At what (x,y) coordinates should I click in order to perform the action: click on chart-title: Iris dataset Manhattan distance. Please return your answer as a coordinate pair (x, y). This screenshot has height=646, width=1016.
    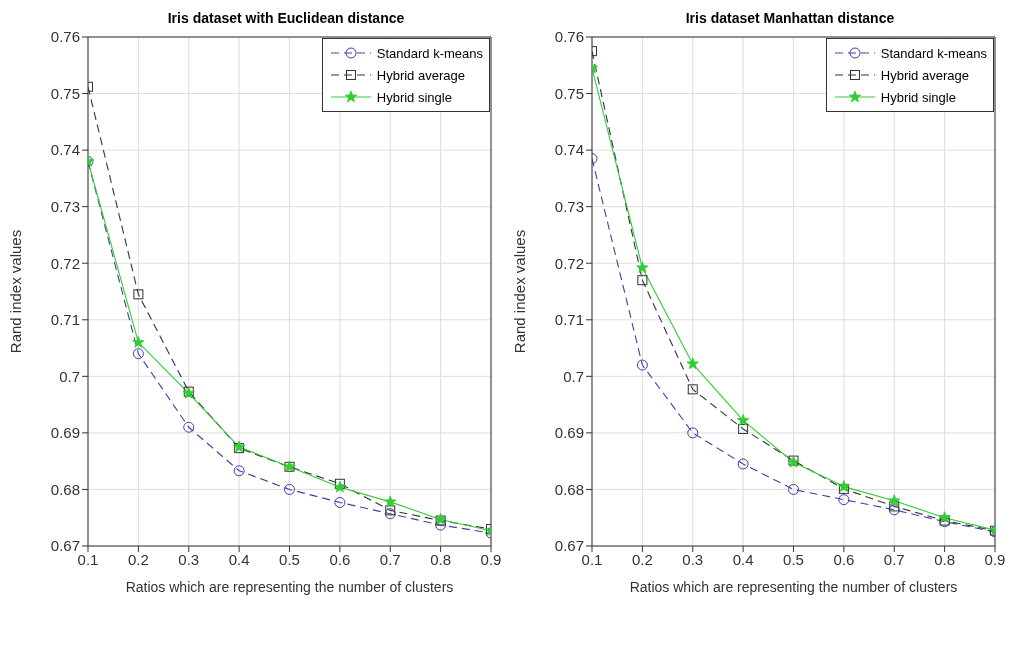
    Looking at the image, I should click on (790, 18).